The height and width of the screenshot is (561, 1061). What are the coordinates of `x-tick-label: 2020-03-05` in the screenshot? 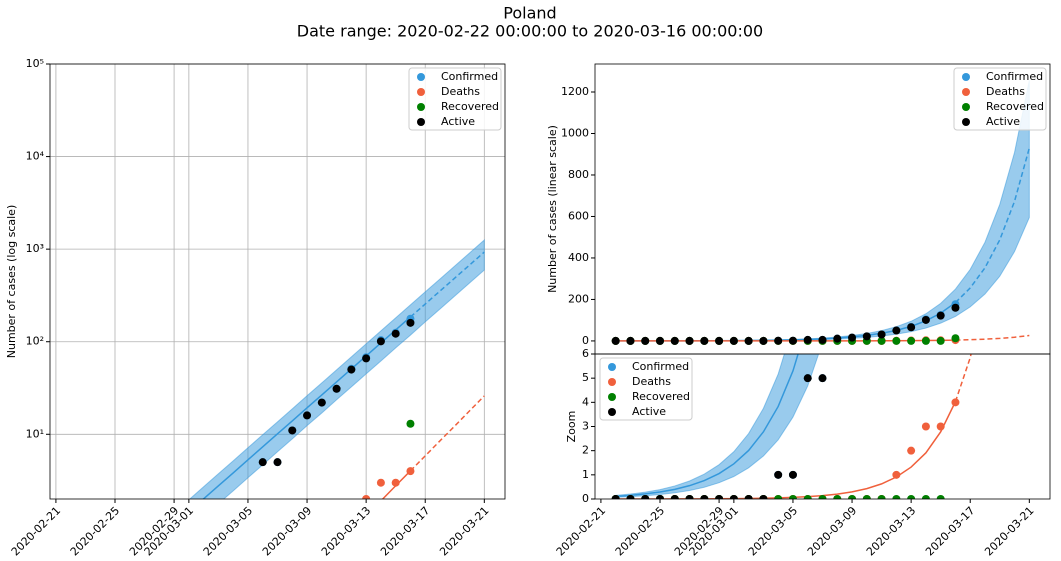 It's located at (773, 531).